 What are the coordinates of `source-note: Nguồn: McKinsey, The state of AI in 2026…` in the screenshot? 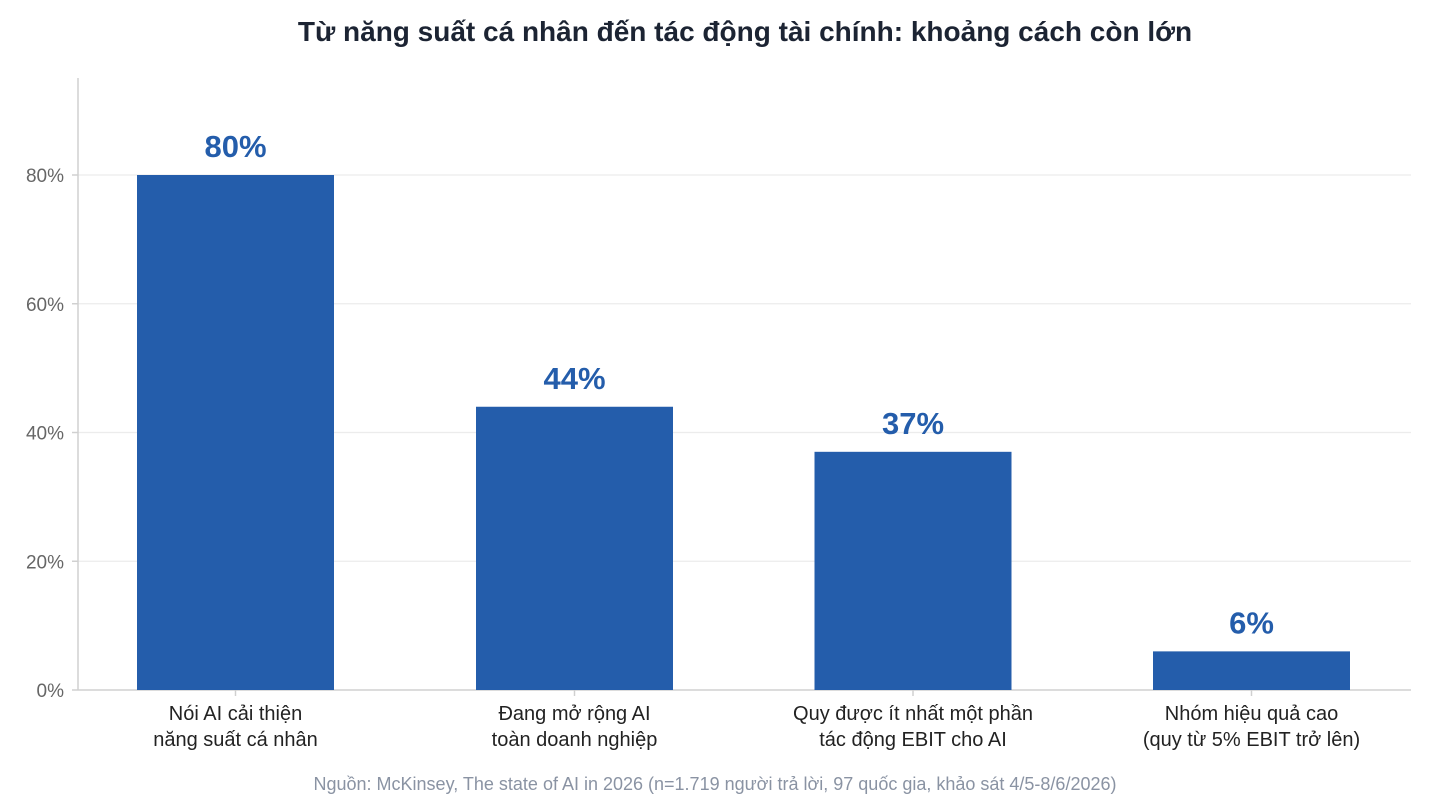 It's located at (715, 784).